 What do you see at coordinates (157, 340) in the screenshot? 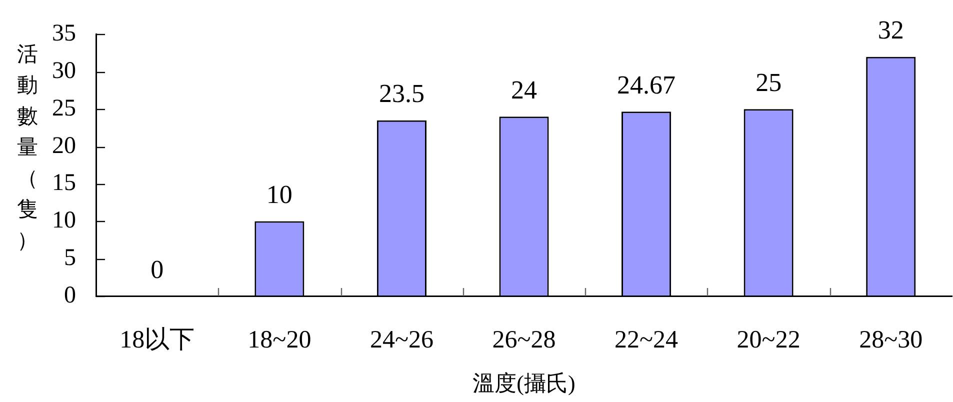
I see `x-tick-label: 18以下` at bounding box center [157, 340].